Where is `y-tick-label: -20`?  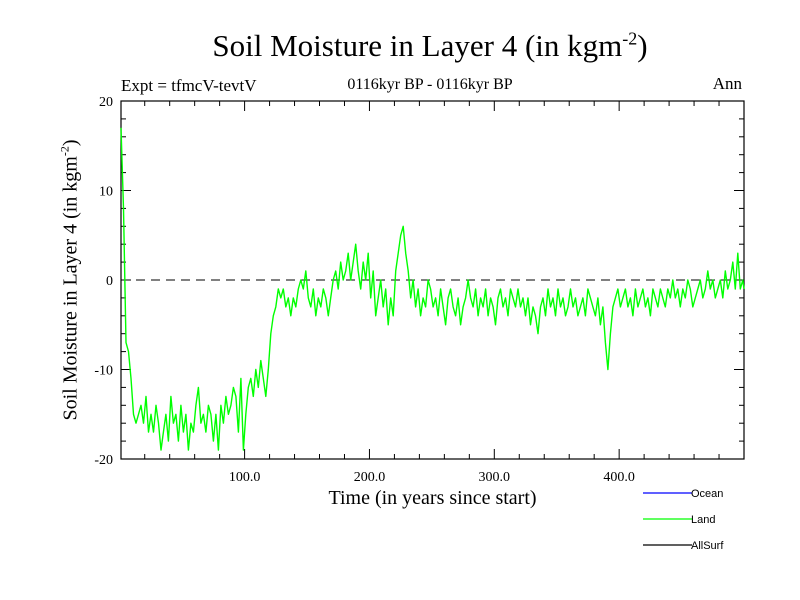 y-tick-label: -20 is located at coordinates (103, 460).